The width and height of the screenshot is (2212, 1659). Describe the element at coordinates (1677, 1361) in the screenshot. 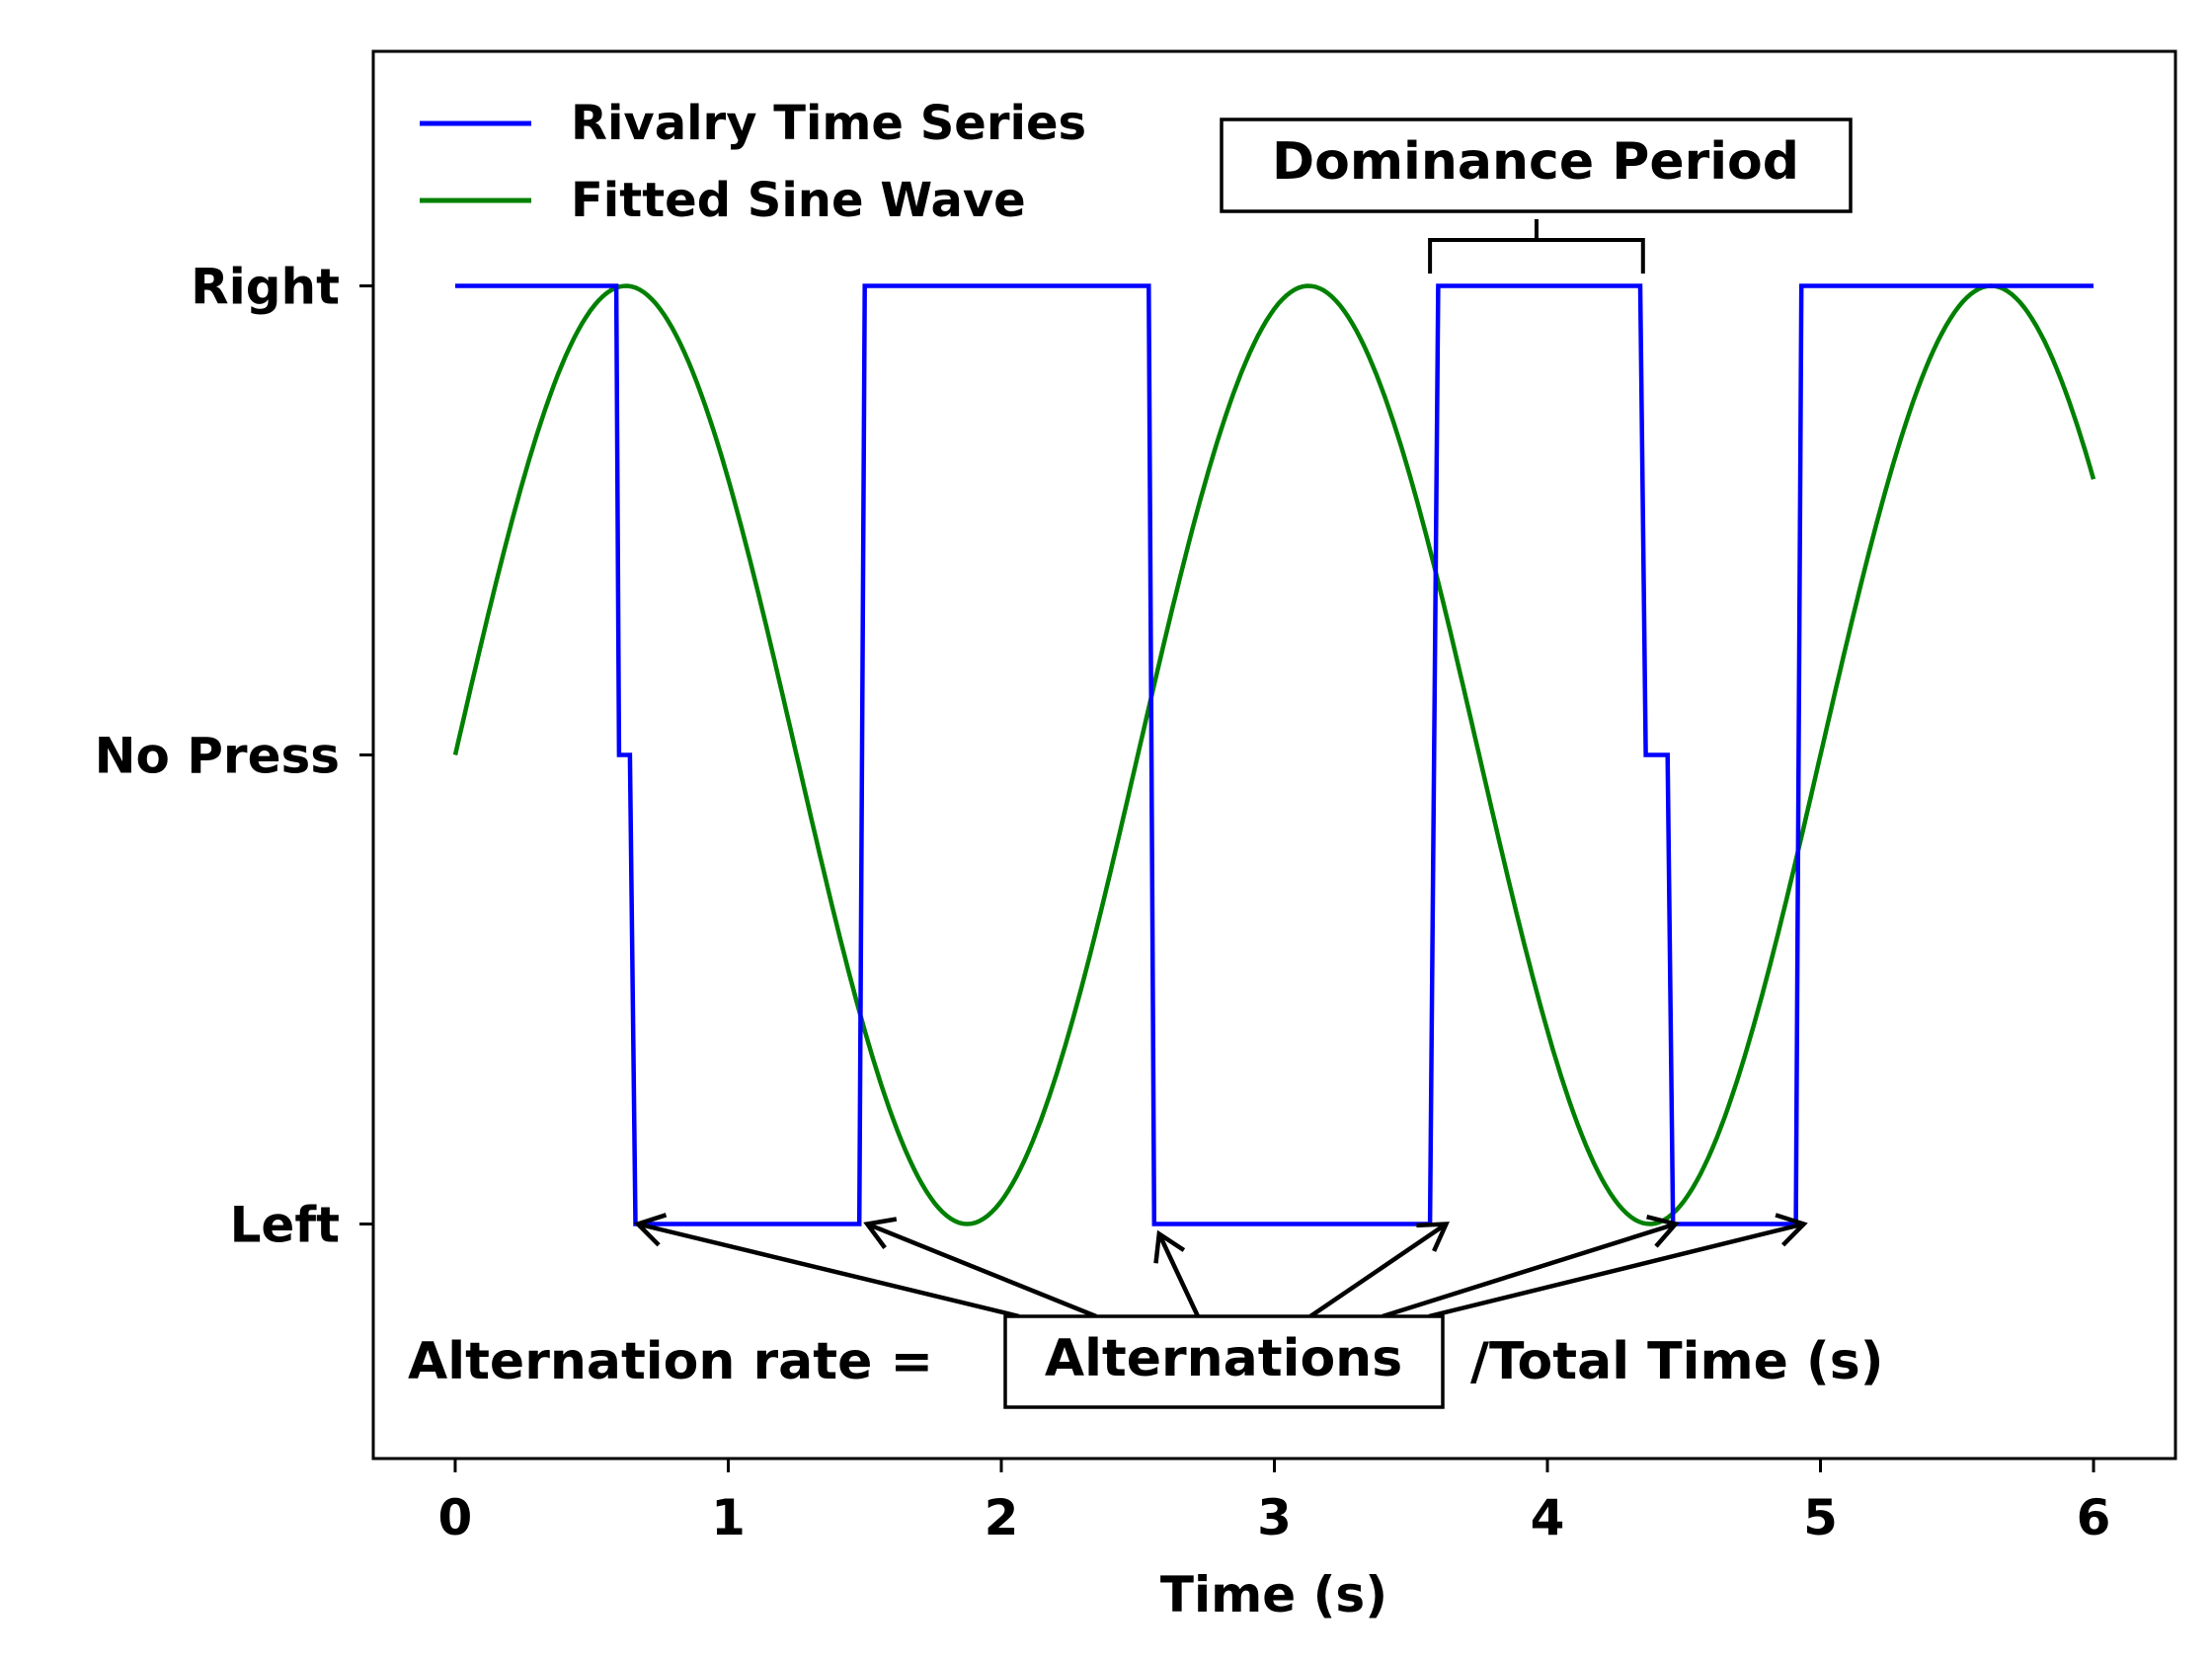

I see `alternation-rate-suffix: /Total Time (s)` at that location.